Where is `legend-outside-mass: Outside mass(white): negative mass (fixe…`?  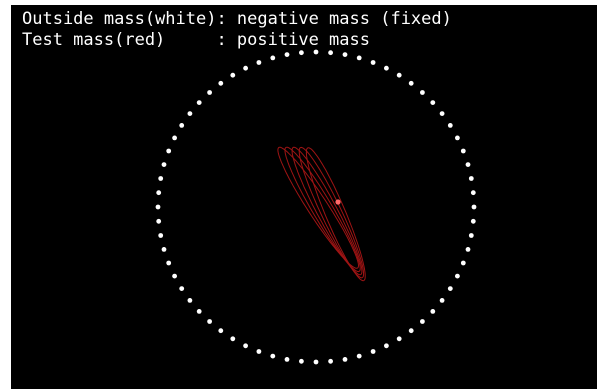
legend-outside-mass: Outside mass(white): negative mass (fixe… is located at coordinates (237, 19).